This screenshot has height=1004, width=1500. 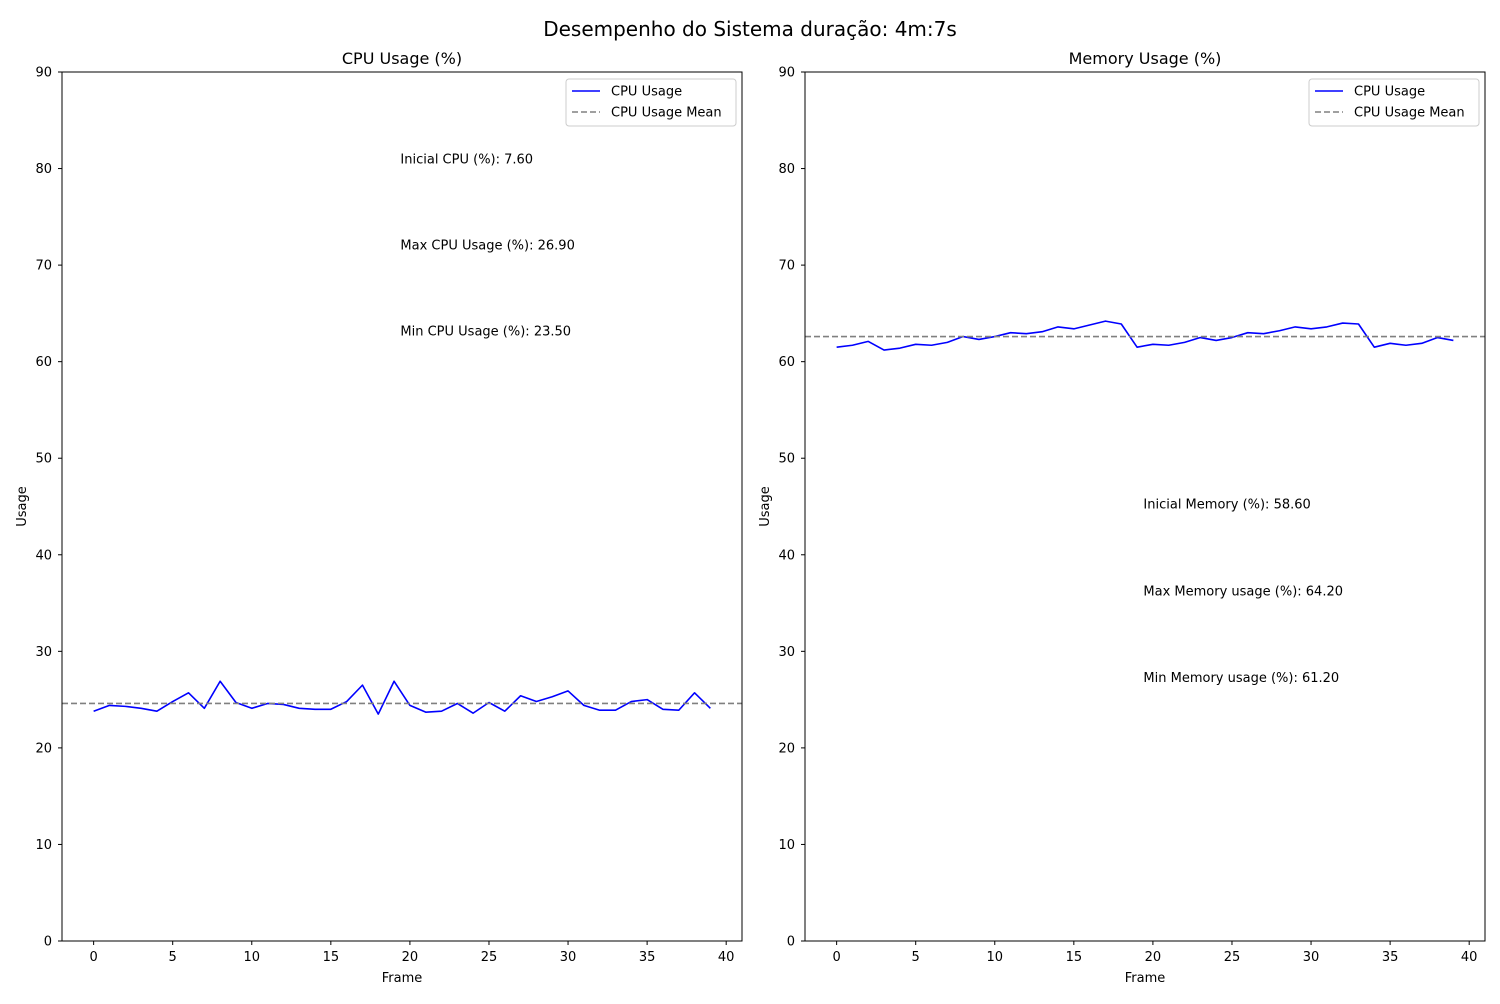 I want to click on memory-x-tick-label: 10, so click(x=994, y=957).